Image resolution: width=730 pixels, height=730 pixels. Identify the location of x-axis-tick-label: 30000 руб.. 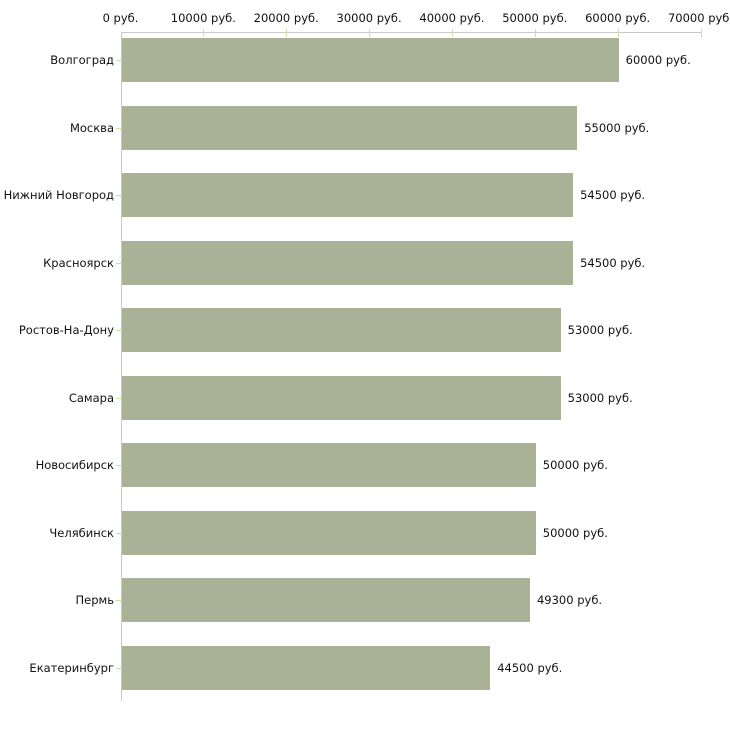
(369, 18).